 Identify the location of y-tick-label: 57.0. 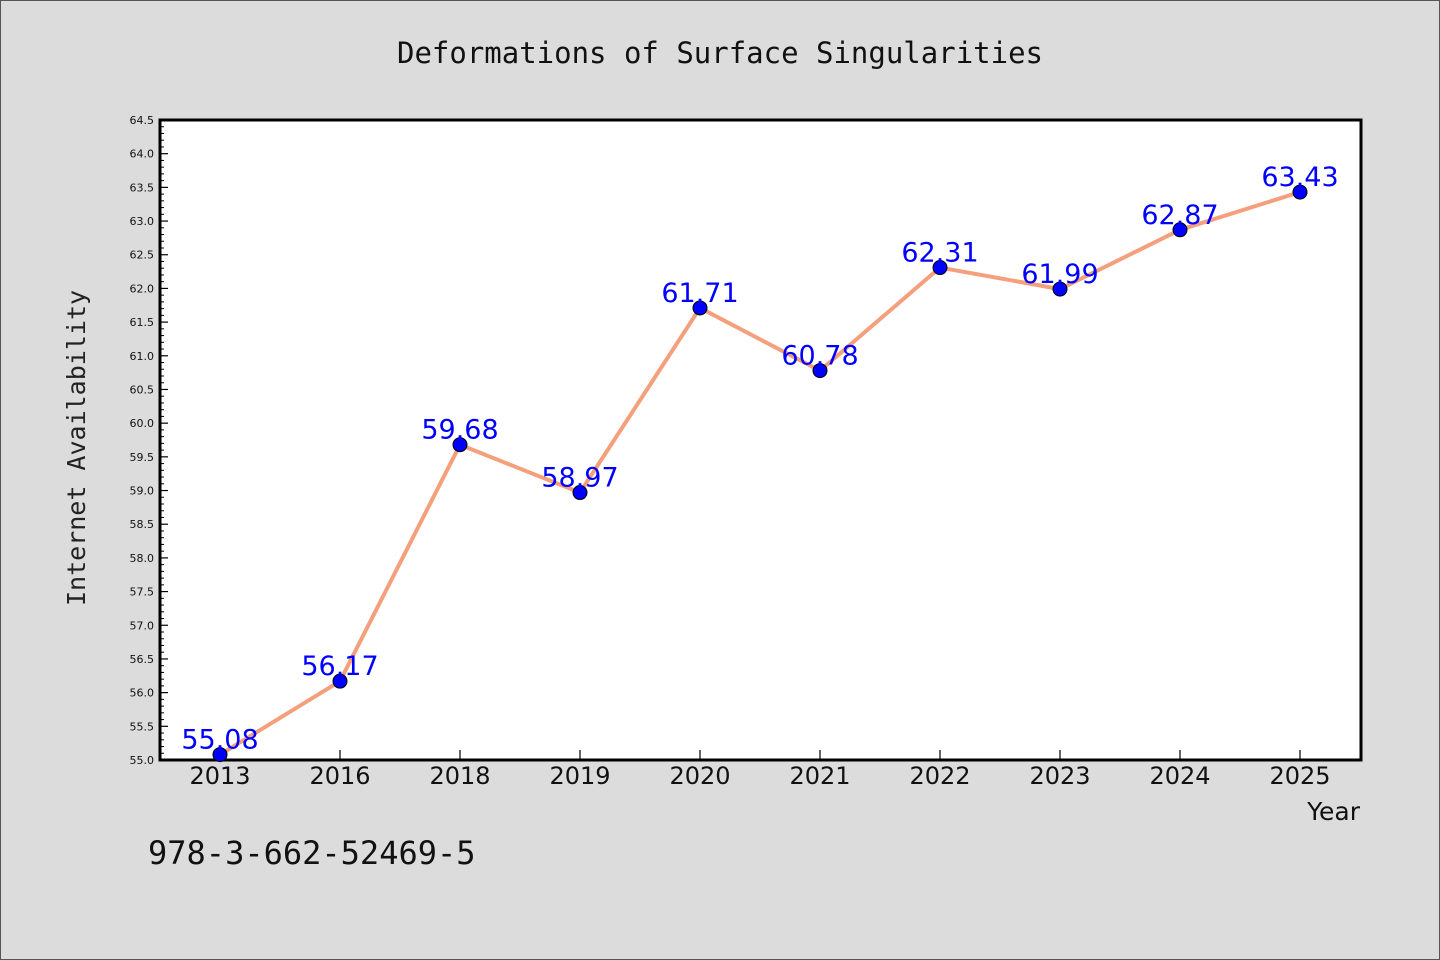
(142, 625).